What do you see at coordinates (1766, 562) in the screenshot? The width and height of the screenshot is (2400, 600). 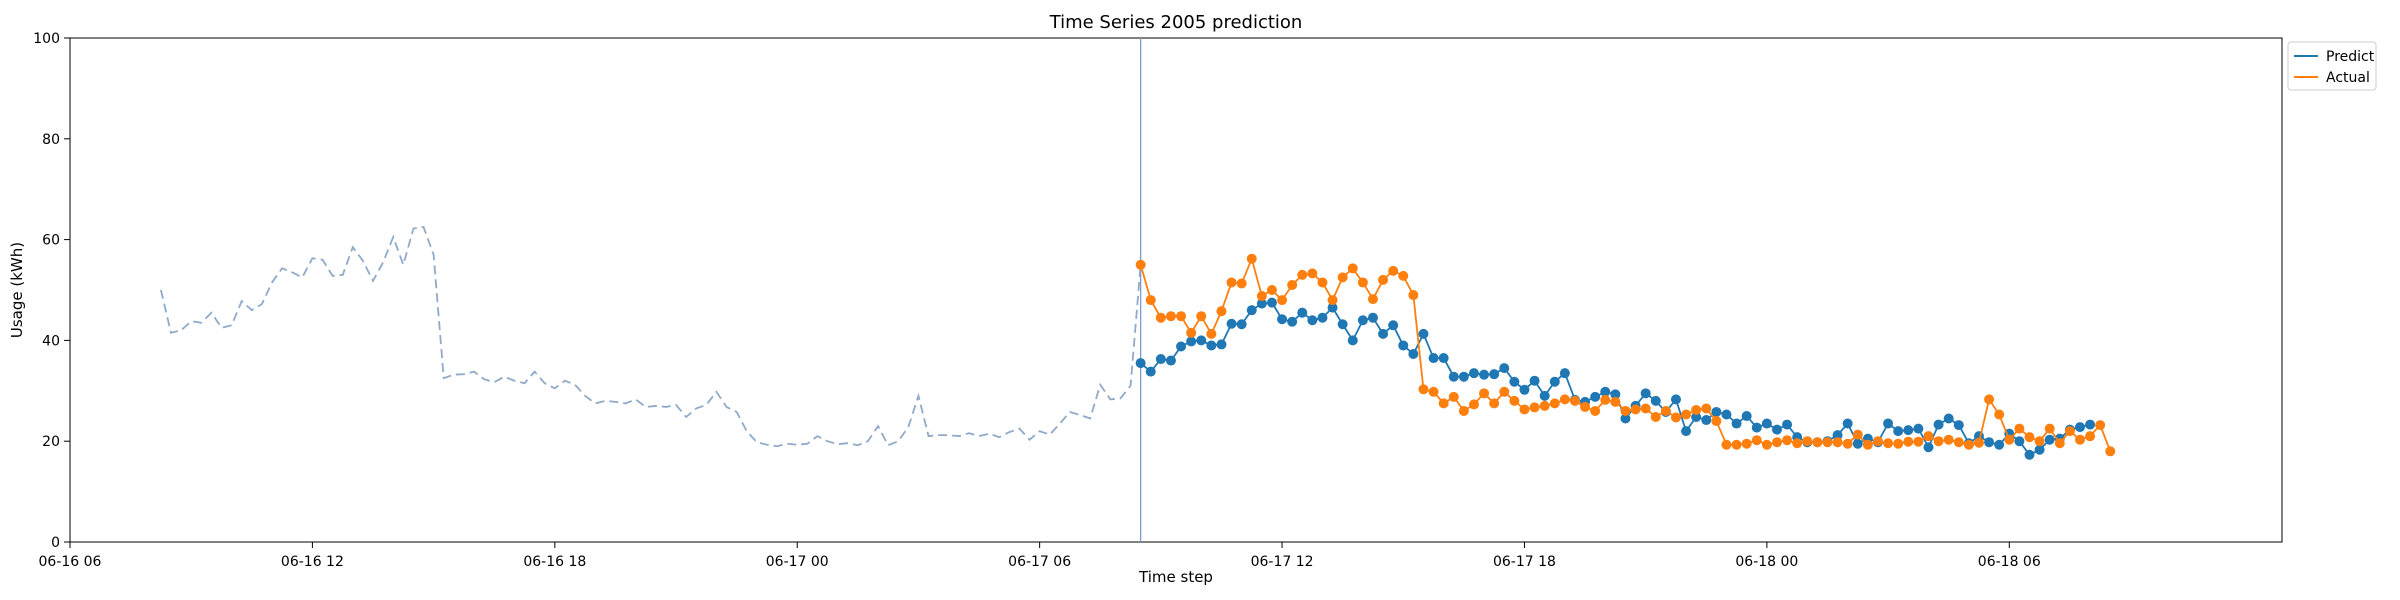 I see `x-tick-label: 06-18 00` at bounding box center [1766, 562].